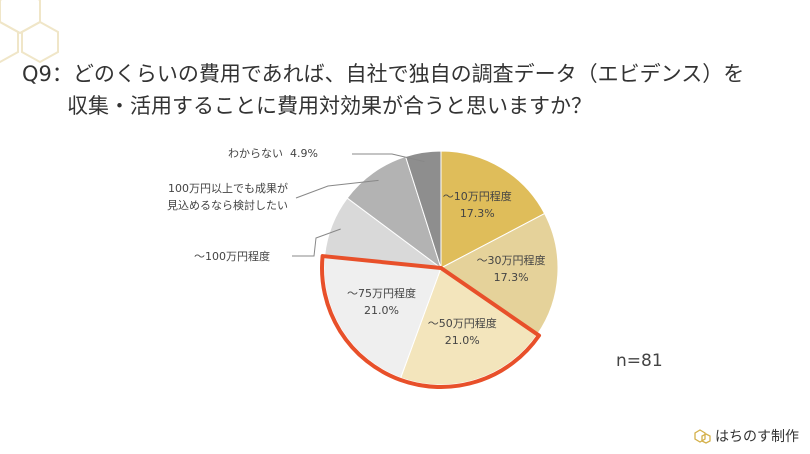  Describe the element at coordinates (232, 256) in the screenshot. I see `category-label: ～100万円程度` at that location.